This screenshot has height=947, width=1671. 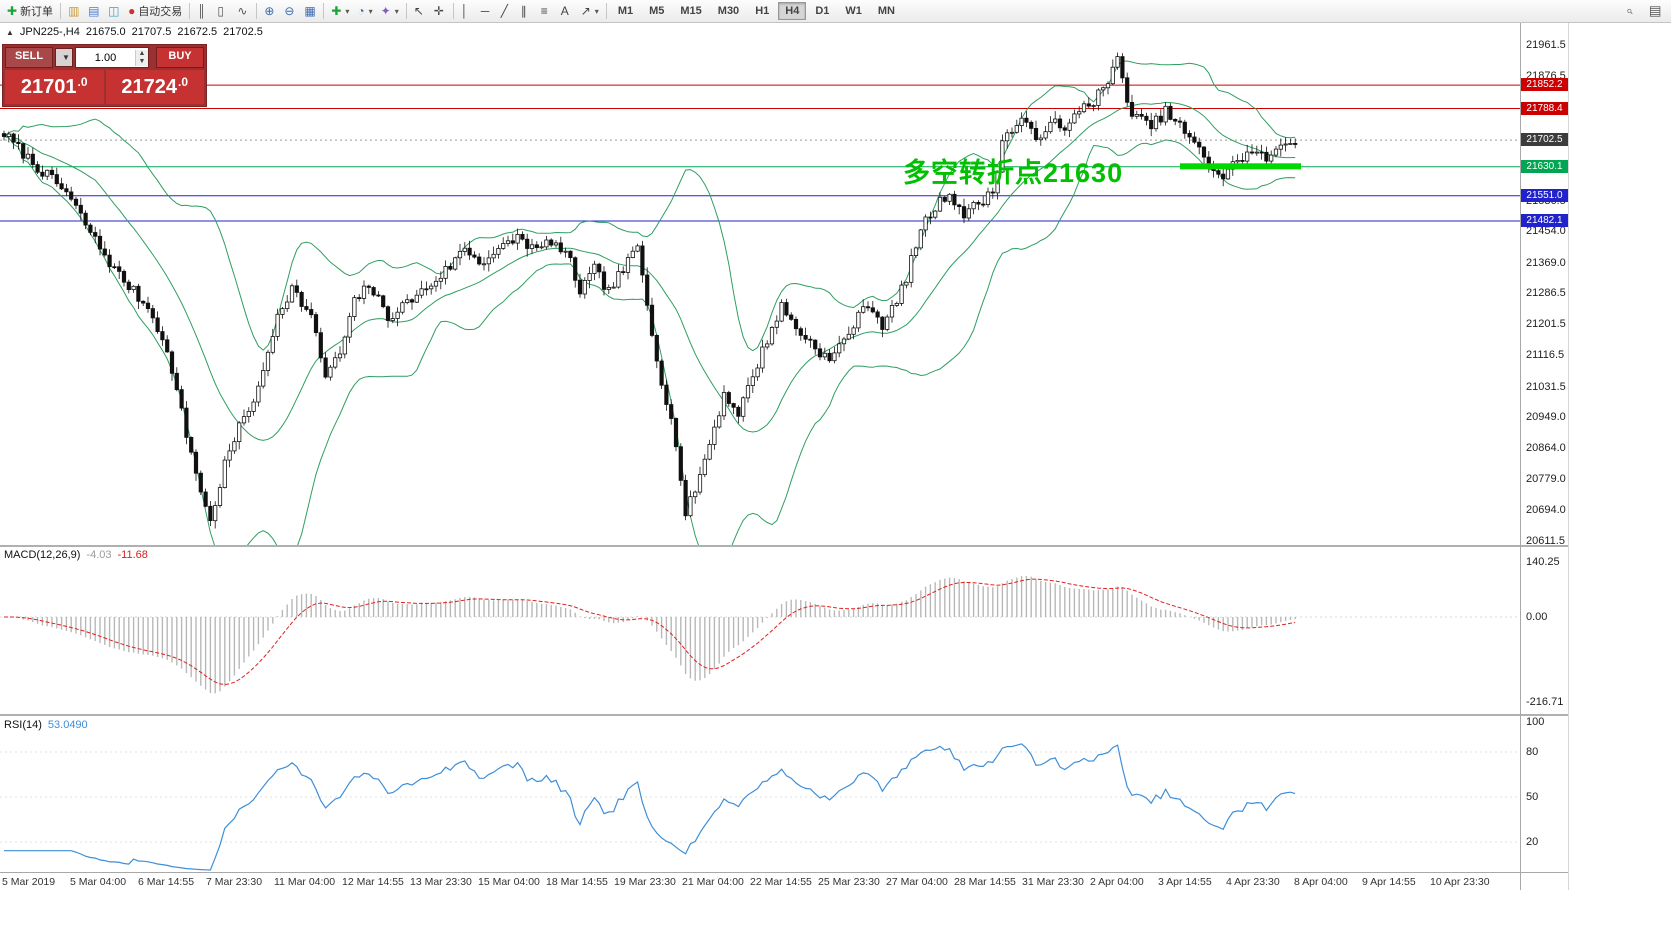 I want to click on price-line-label: 21551.0, so click(x=1544, y=195).